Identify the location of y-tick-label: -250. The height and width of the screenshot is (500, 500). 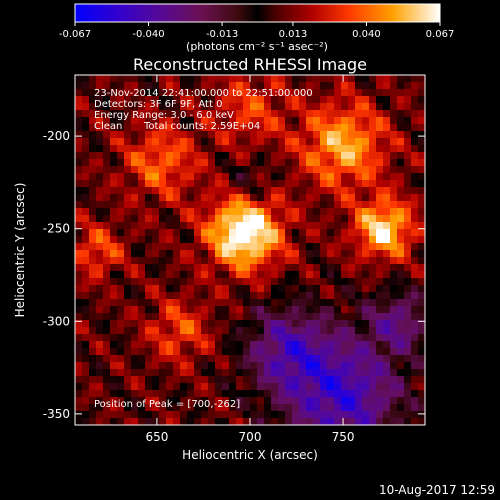
(56, 229).